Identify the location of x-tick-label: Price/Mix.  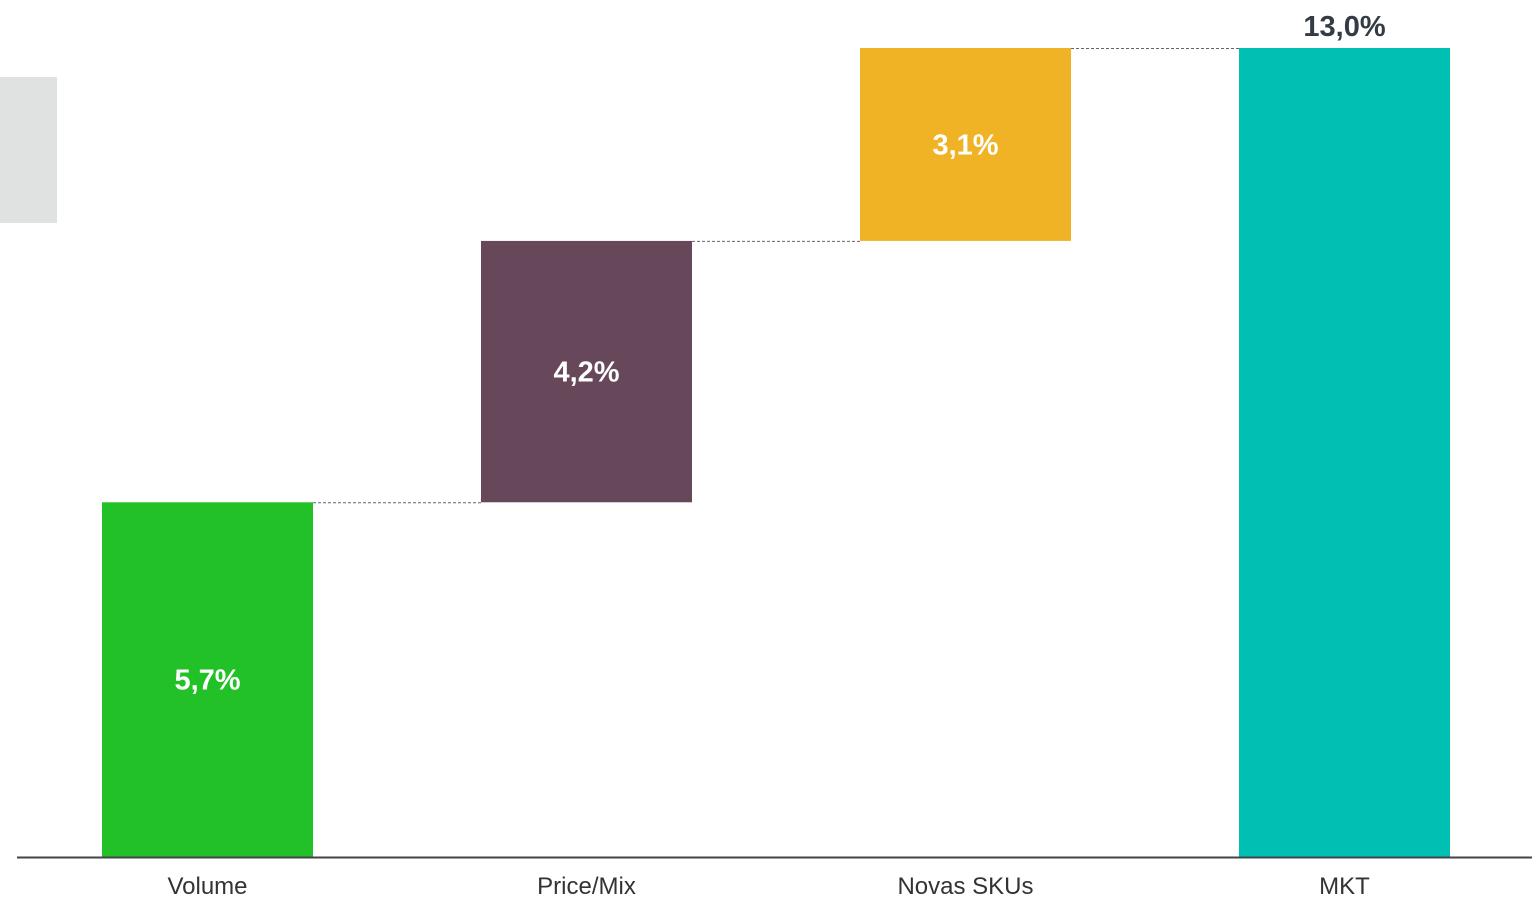
(586, 885).